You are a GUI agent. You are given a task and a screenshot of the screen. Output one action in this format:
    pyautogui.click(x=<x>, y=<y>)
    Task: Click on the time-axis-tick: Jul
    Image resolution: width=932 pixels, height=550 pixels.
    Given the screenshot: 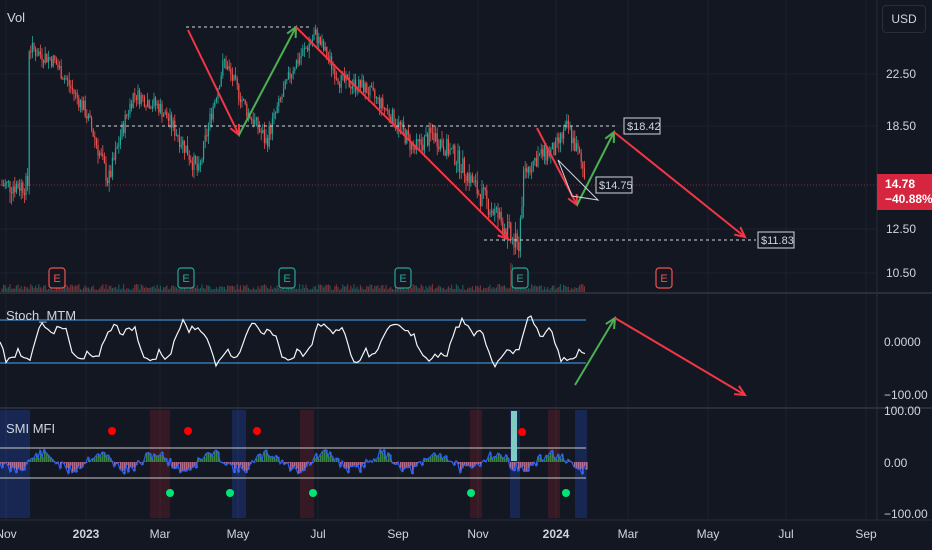 What is the action you would take?
    pyautogui.click(x=317, y=534)
    